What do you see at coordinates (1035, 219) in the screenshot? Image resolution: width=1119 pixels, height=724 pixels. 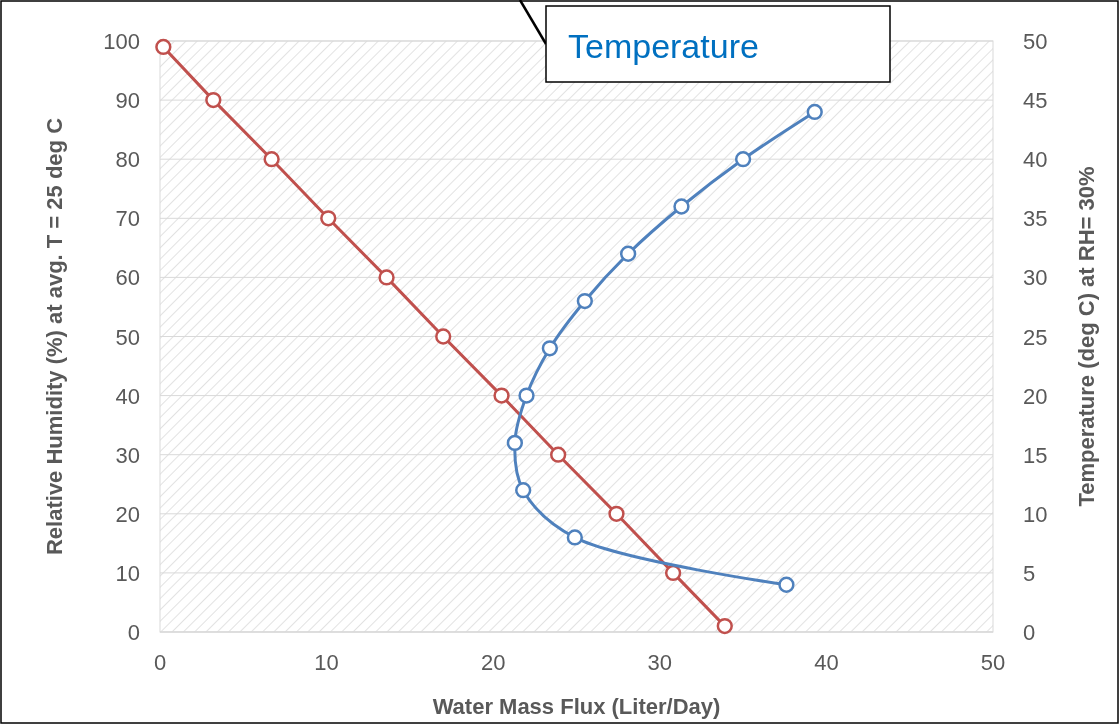 I see `y2-tick-label: 35` at bounding box center [1035, 219].